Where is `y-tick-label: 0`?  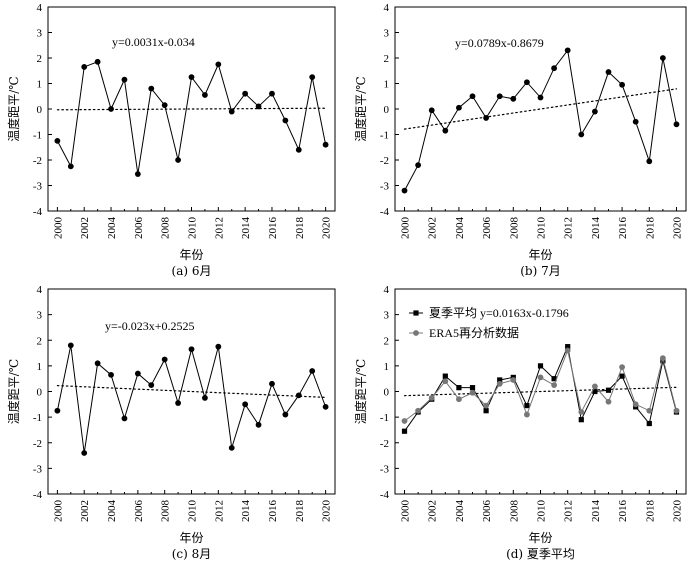 y-tick-label: 0 is located at coordinates (40, 393).